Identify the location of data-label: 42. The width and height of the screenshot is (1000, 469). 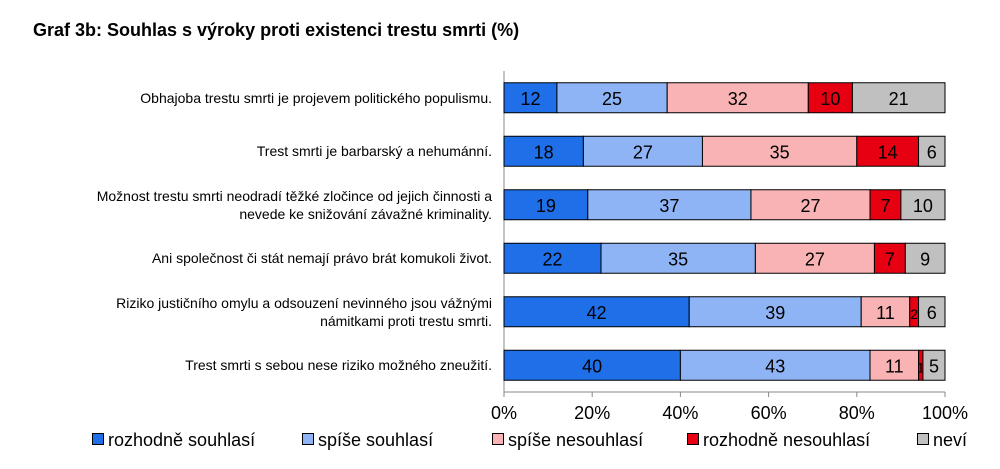
(597, 313).